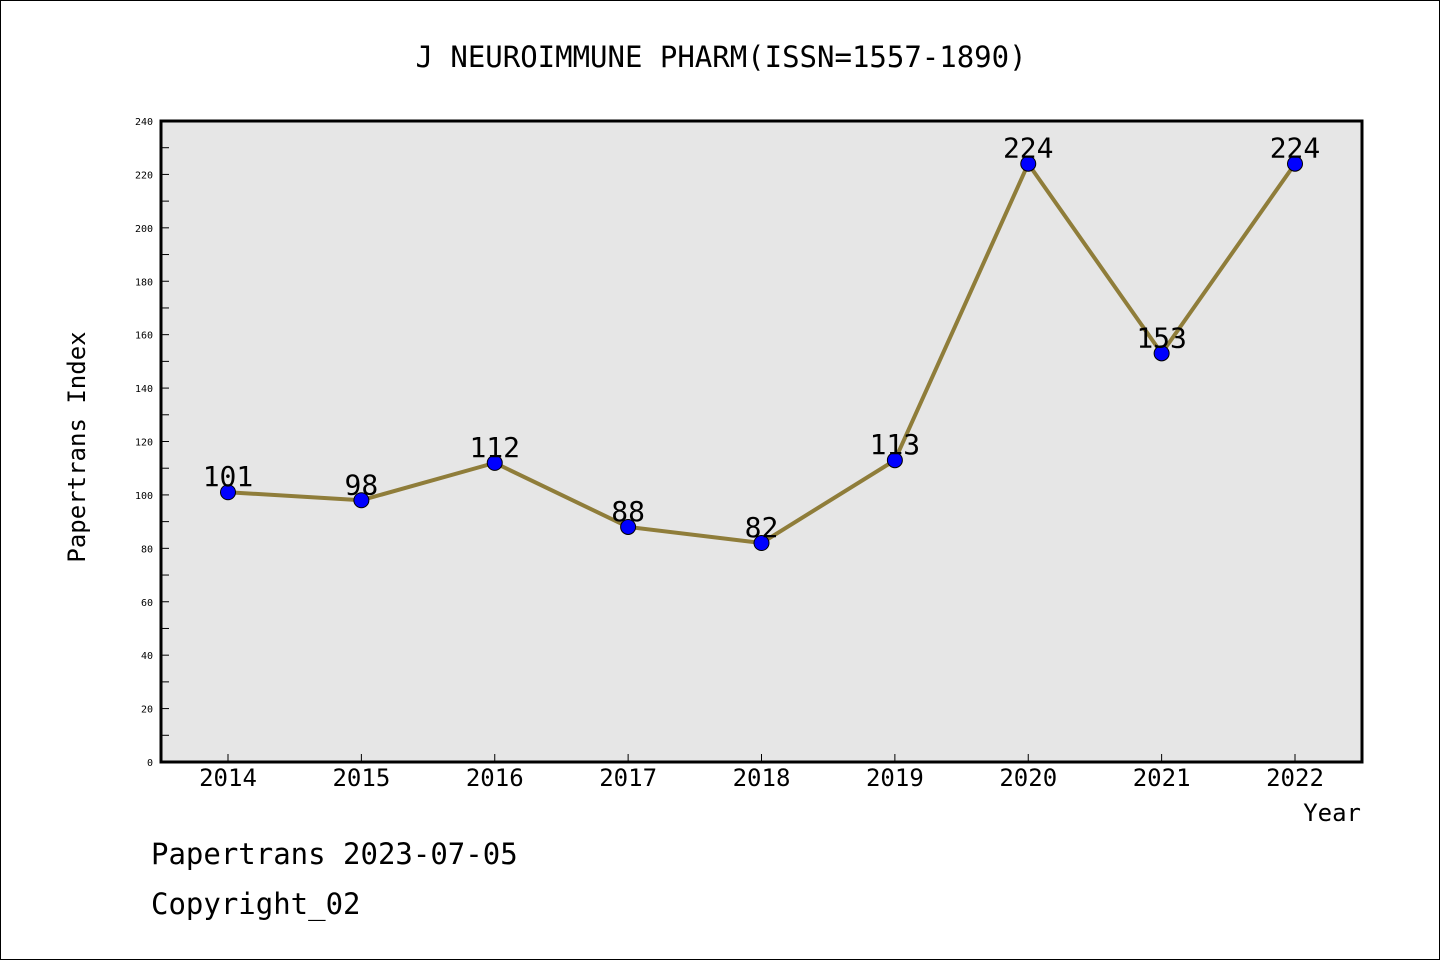 The image size is (1440, 961). What do you see at coordinates (495, 778) in the screenshot?
I see `x-tick-label: 2016` at bounding box center [495, 778].